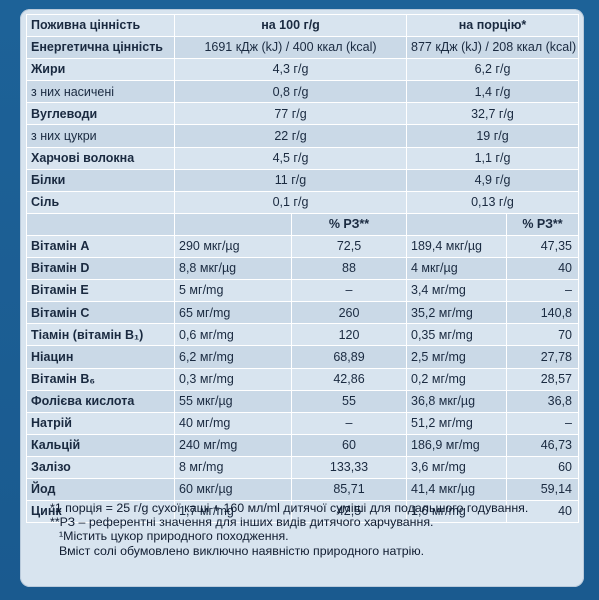  Describe the element at coordinates (100, 25) in the screenshot. I see `header-label: Поживна цінність` at that location.